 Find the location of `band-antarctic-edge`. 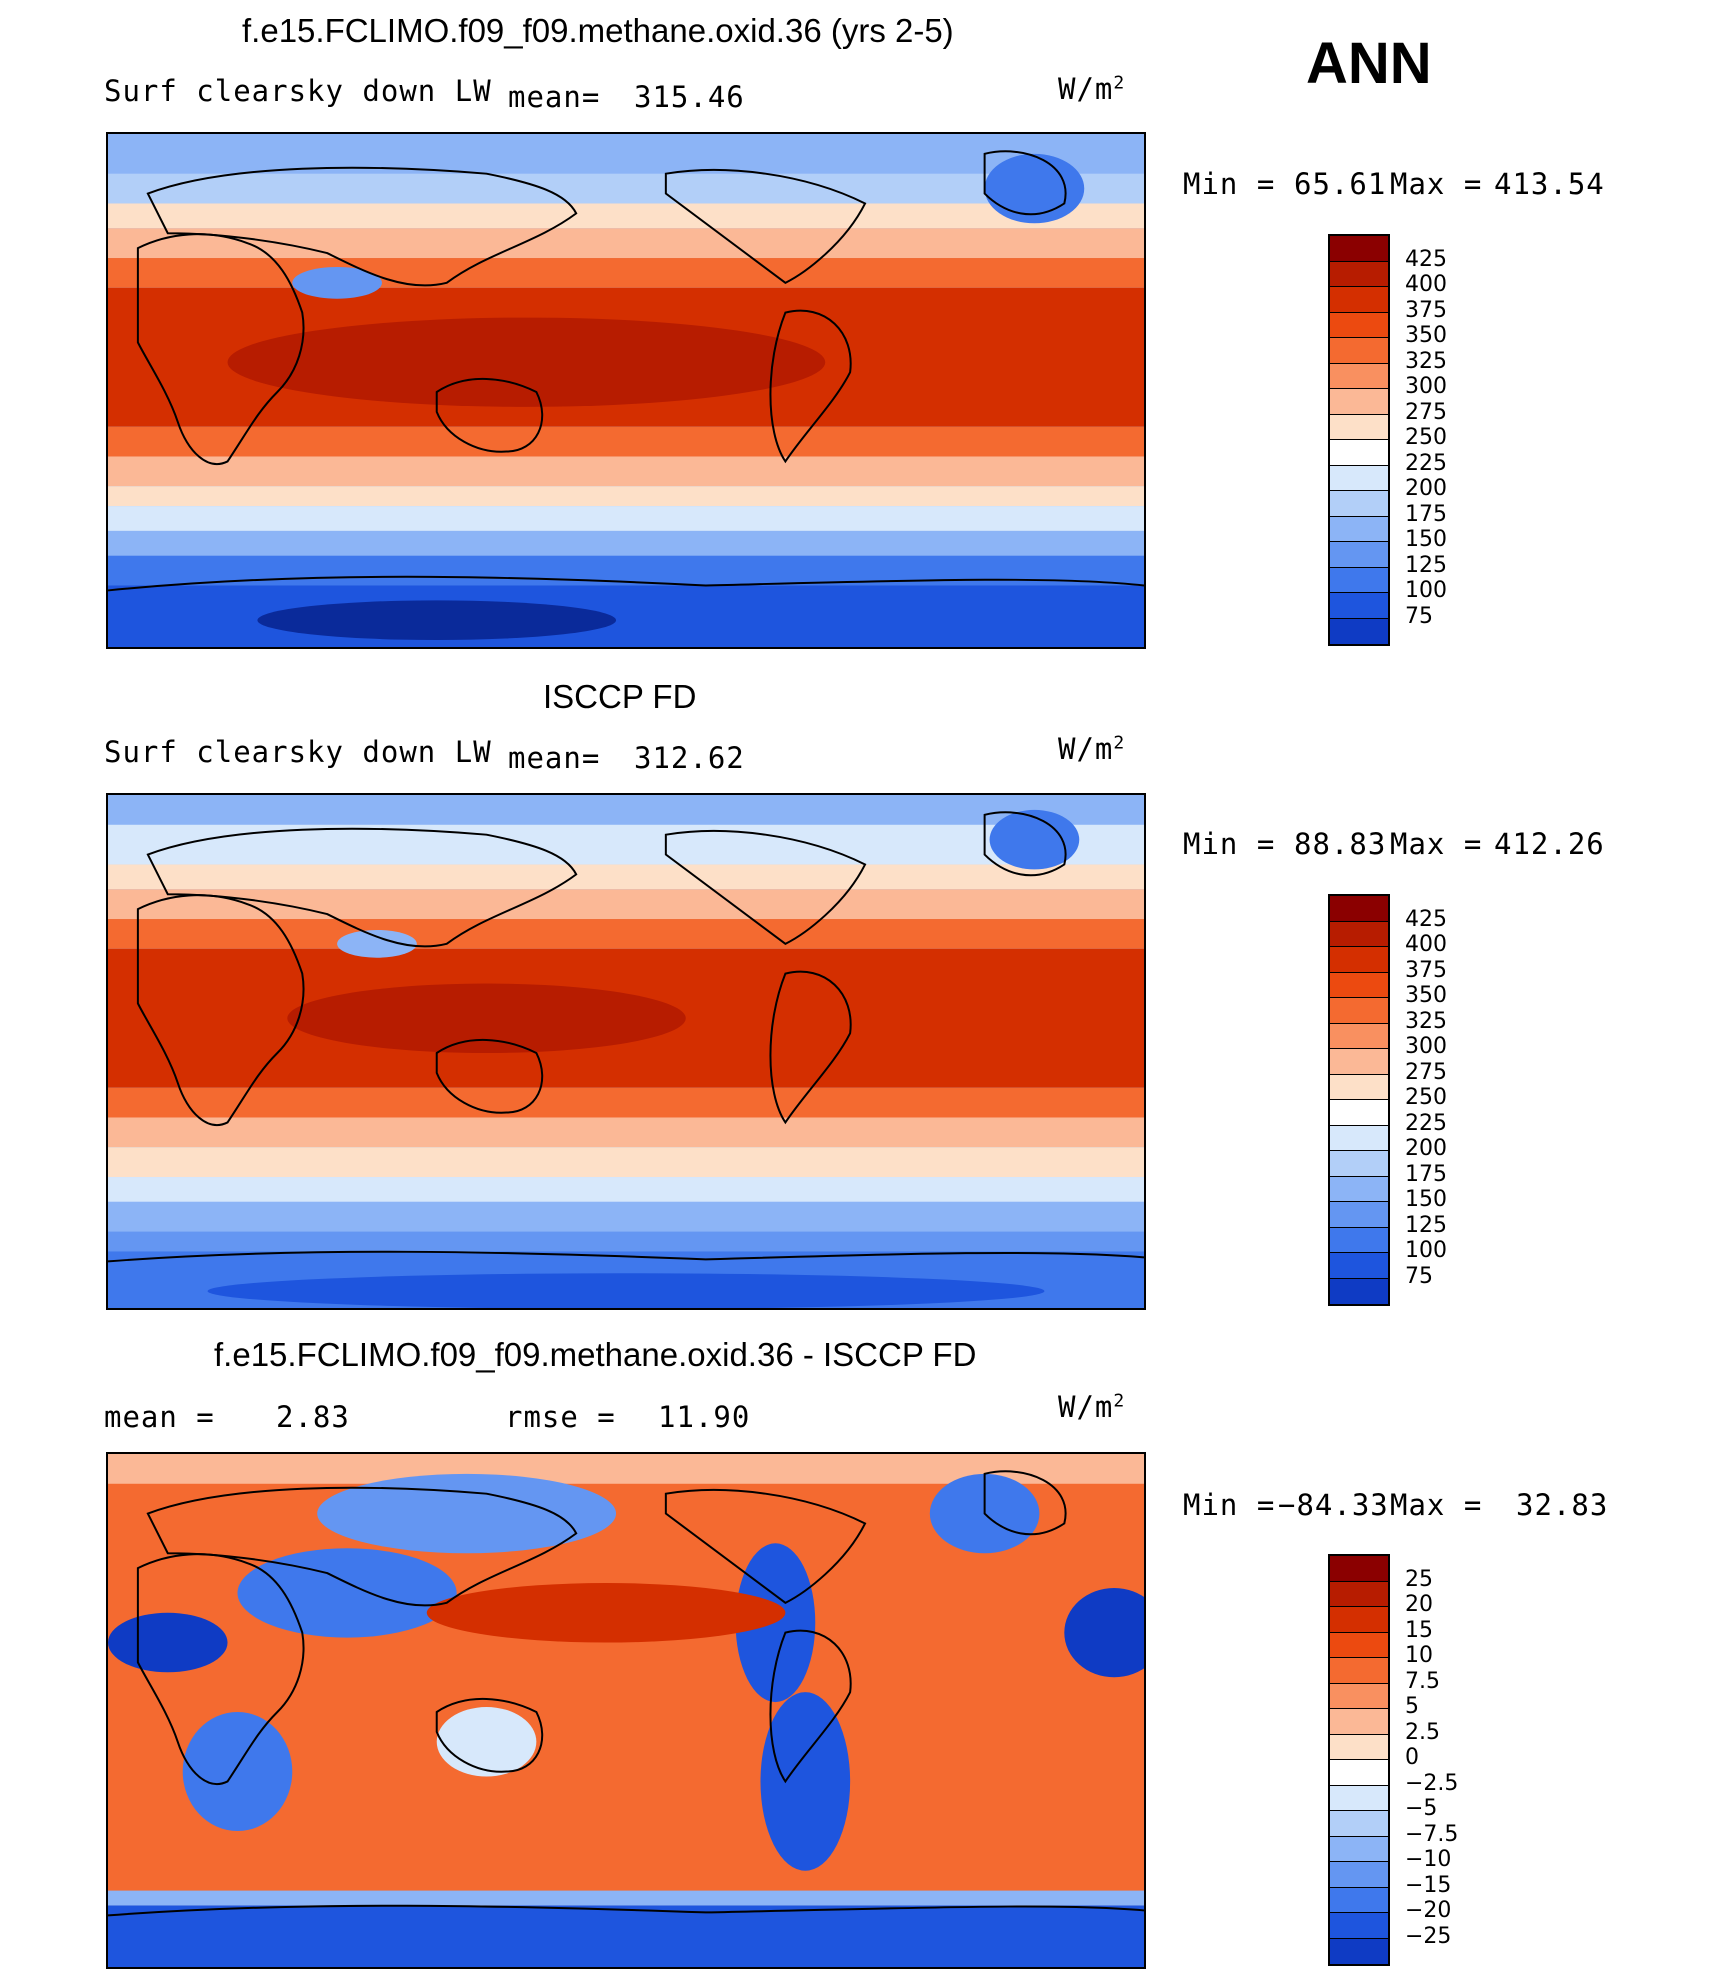

band-antarctic-edge is located at coordinates (626, 1241).